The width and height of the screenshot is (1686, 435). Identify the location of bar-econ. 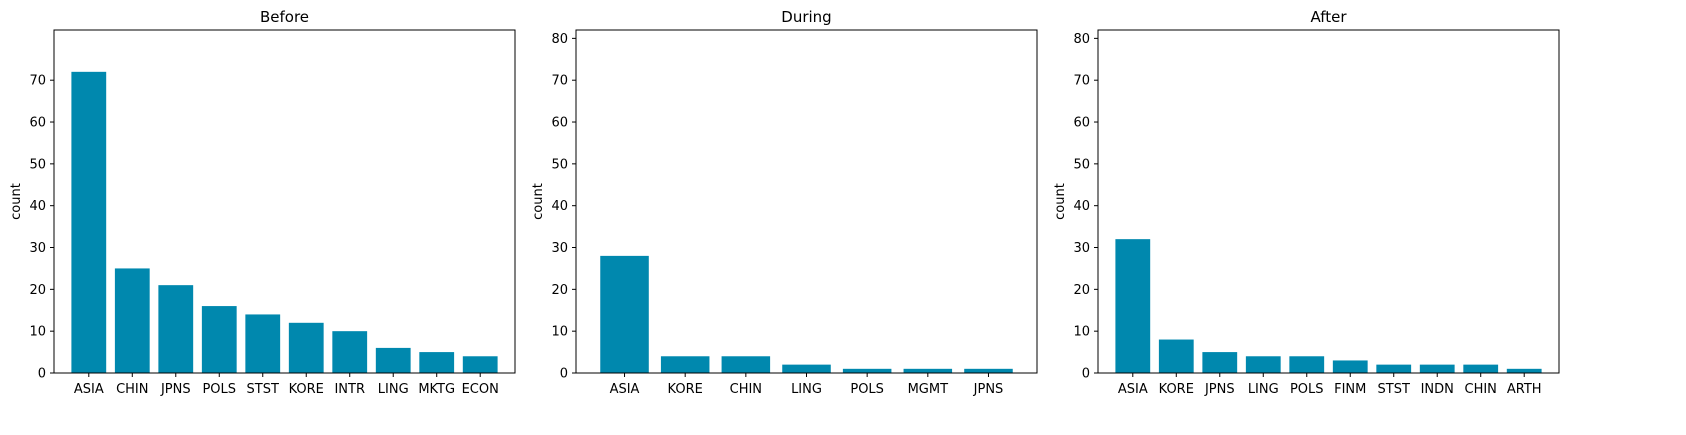
(480, 364).